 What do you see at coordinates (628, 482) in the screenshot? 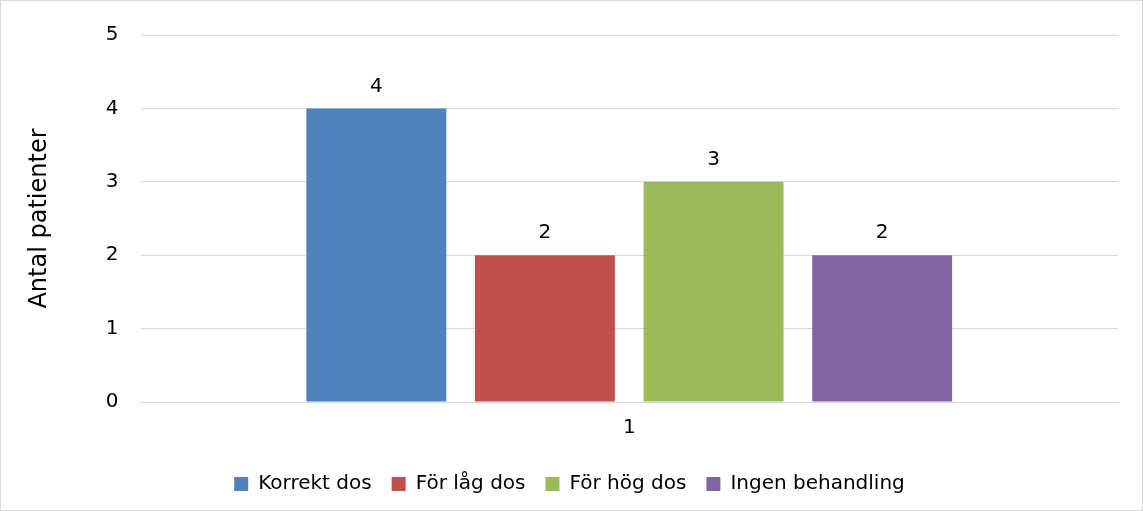
I see `legend-label: För hög dos` at bounding box center [628, 482].